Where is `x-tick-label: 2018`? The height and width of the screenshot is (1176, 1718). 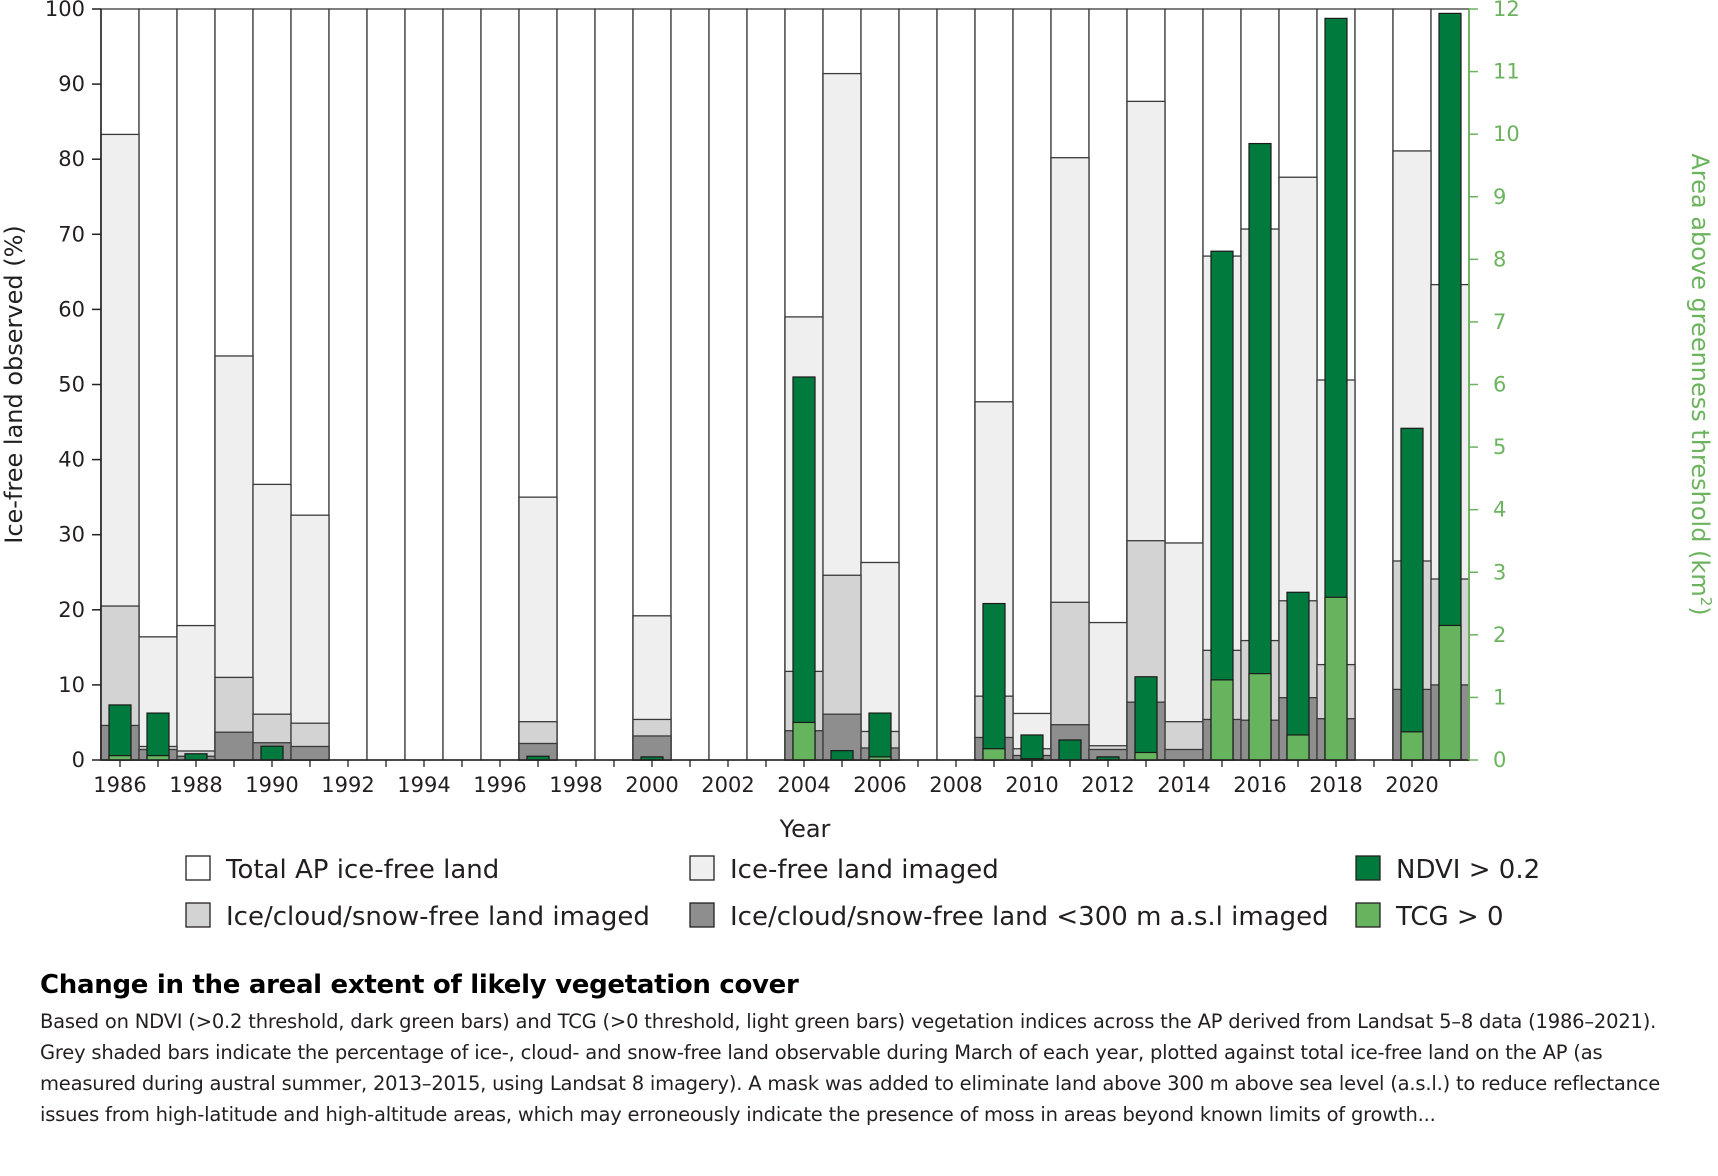 x-tick-label: 2018 is located at coordinates (1335, 785).